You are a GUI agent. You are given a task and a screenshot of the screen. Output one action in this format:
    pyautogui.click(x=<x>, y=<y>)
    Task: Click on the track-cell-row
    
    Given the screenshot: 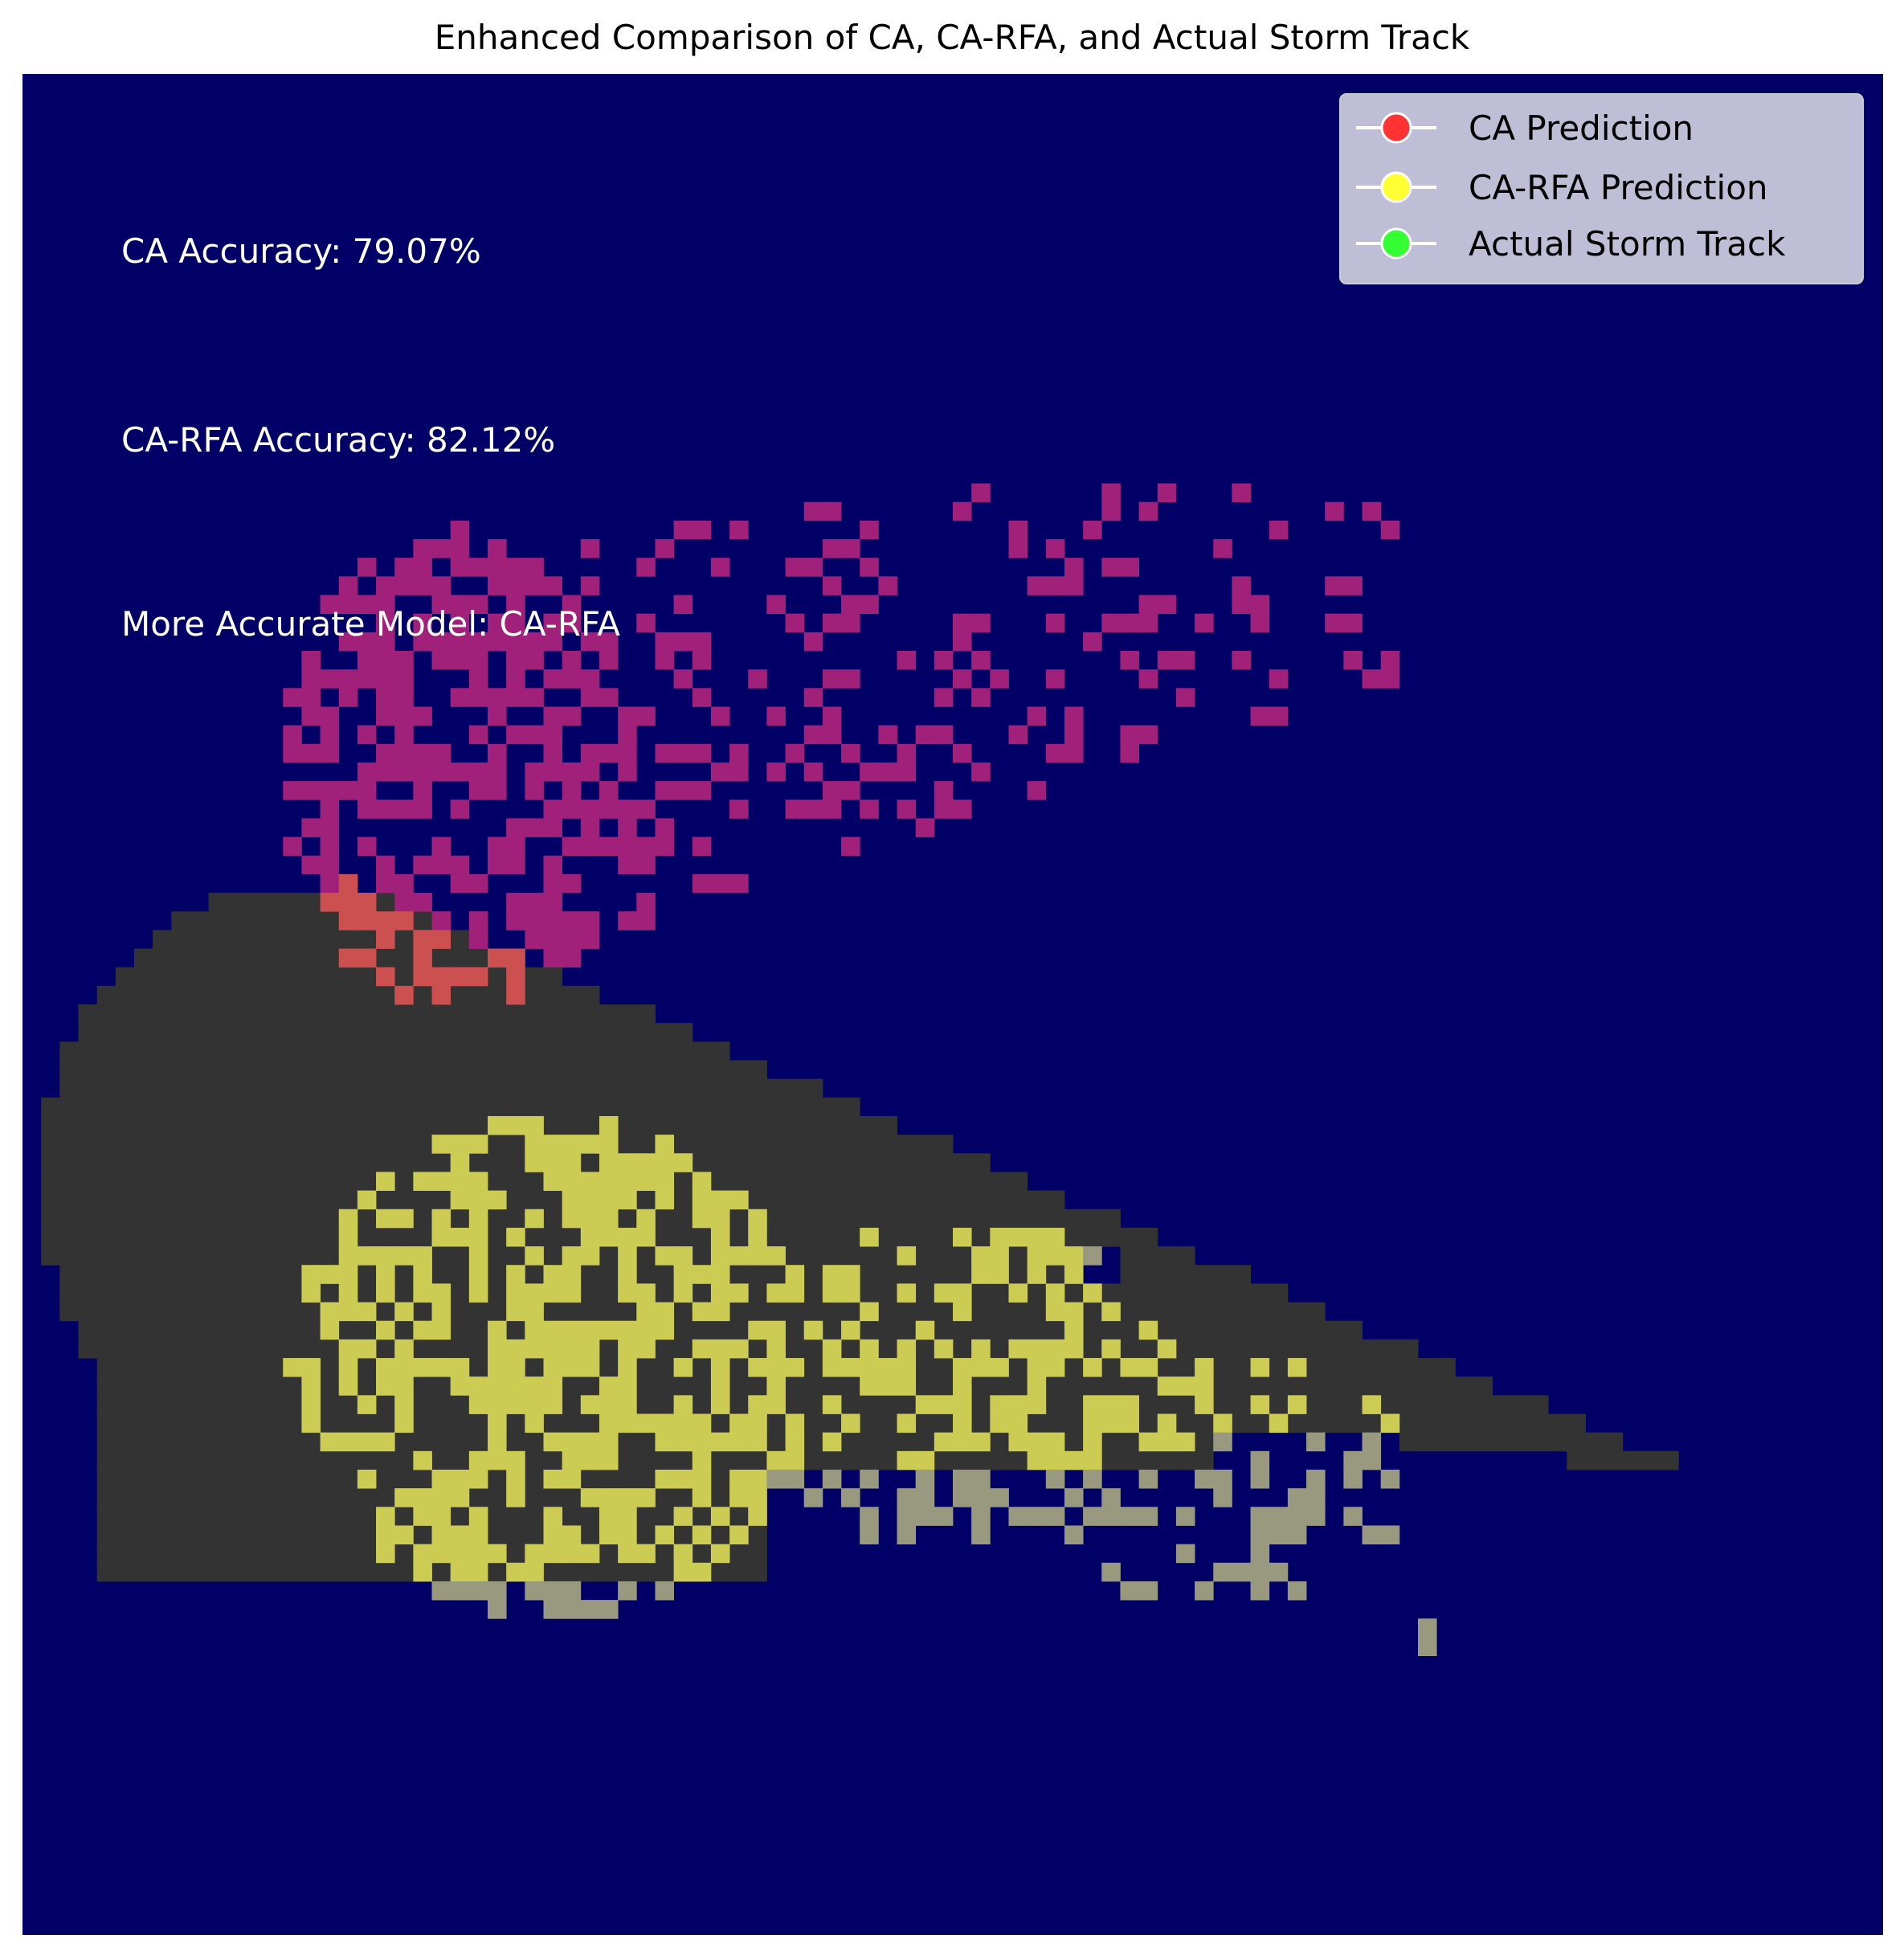 What is the action you would take?
    pyautogui.click(x=1157, y=1256)
    